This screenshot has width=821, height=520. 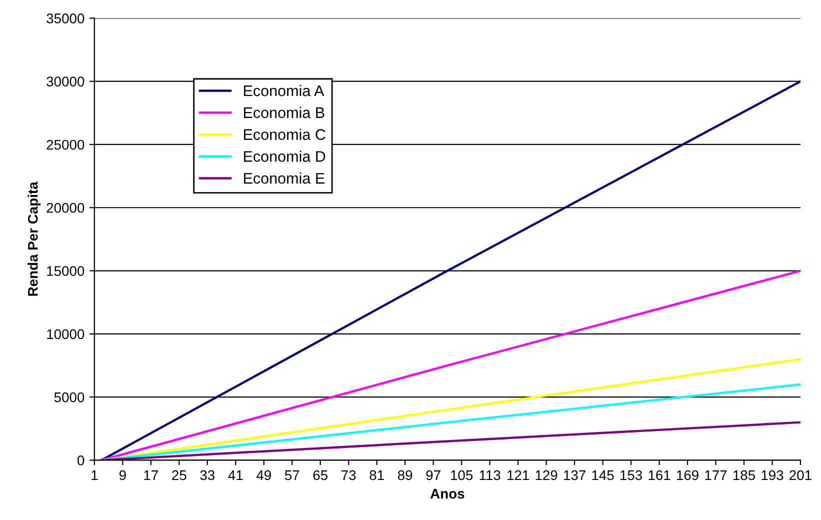 I want to click on x-tick-label: 97, so click(x=433, y=475).